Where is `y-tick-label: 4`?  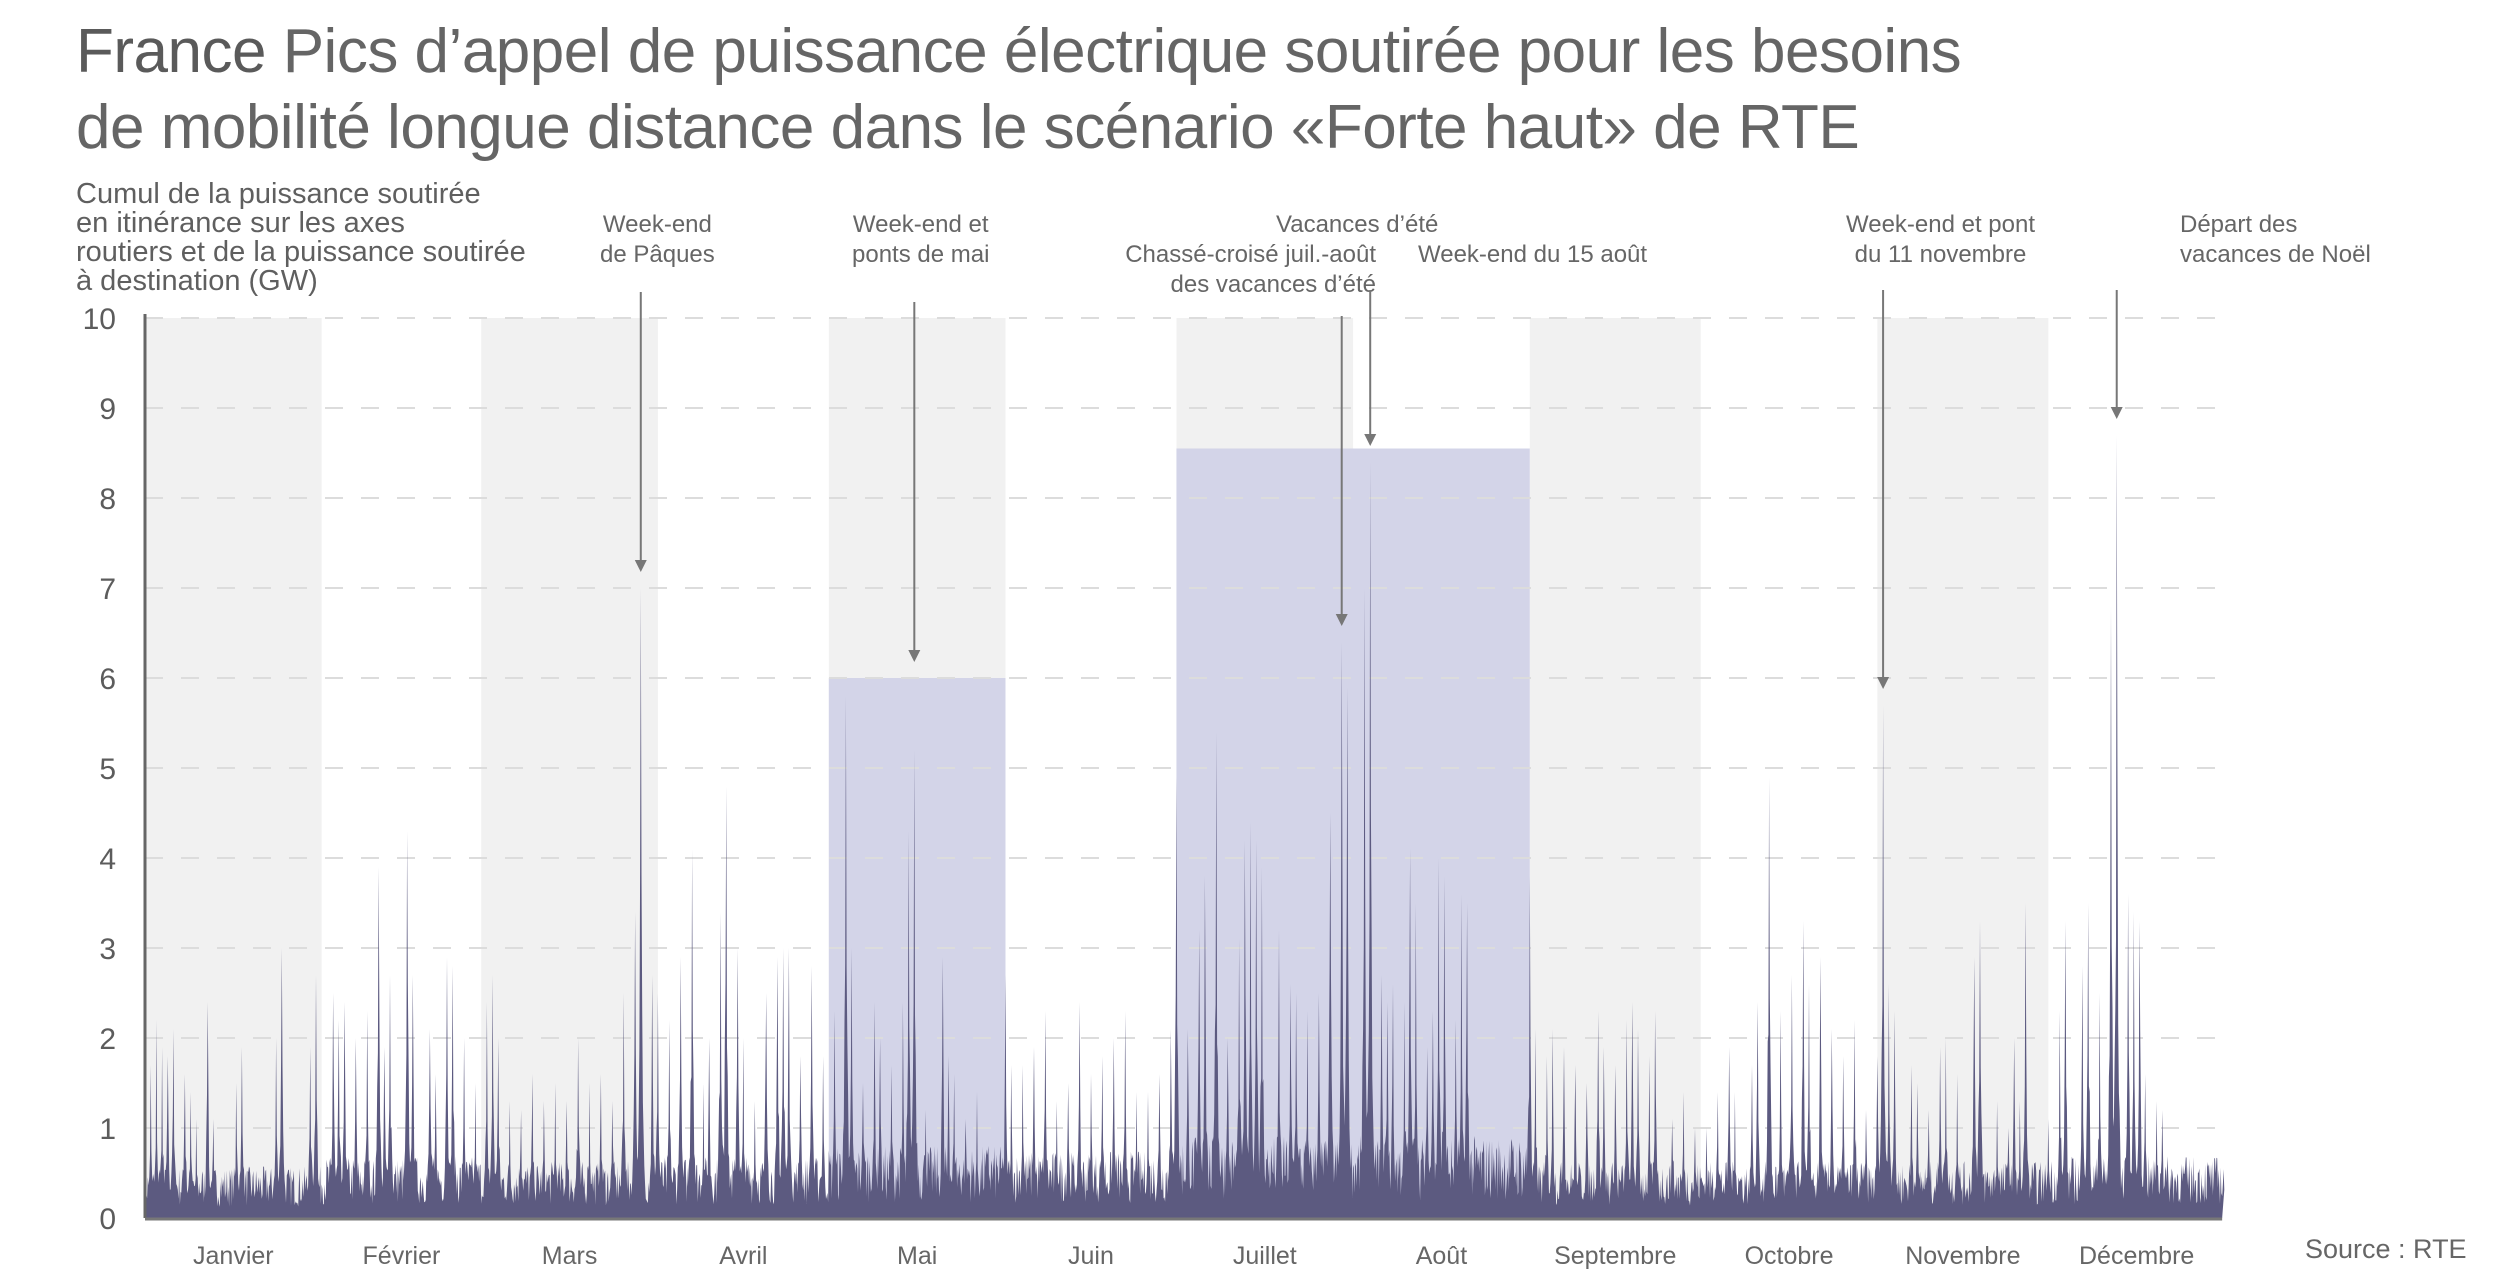
y-tick-label: 4 is located at coordinates (107, 859).